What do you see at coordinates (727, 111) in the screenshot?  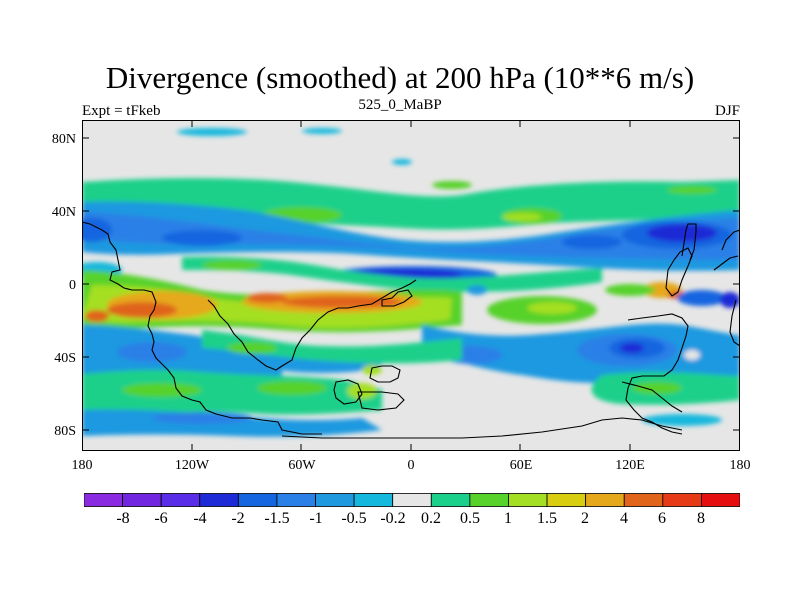 I see `season-label: DJF` at bounding box center [727, 111].